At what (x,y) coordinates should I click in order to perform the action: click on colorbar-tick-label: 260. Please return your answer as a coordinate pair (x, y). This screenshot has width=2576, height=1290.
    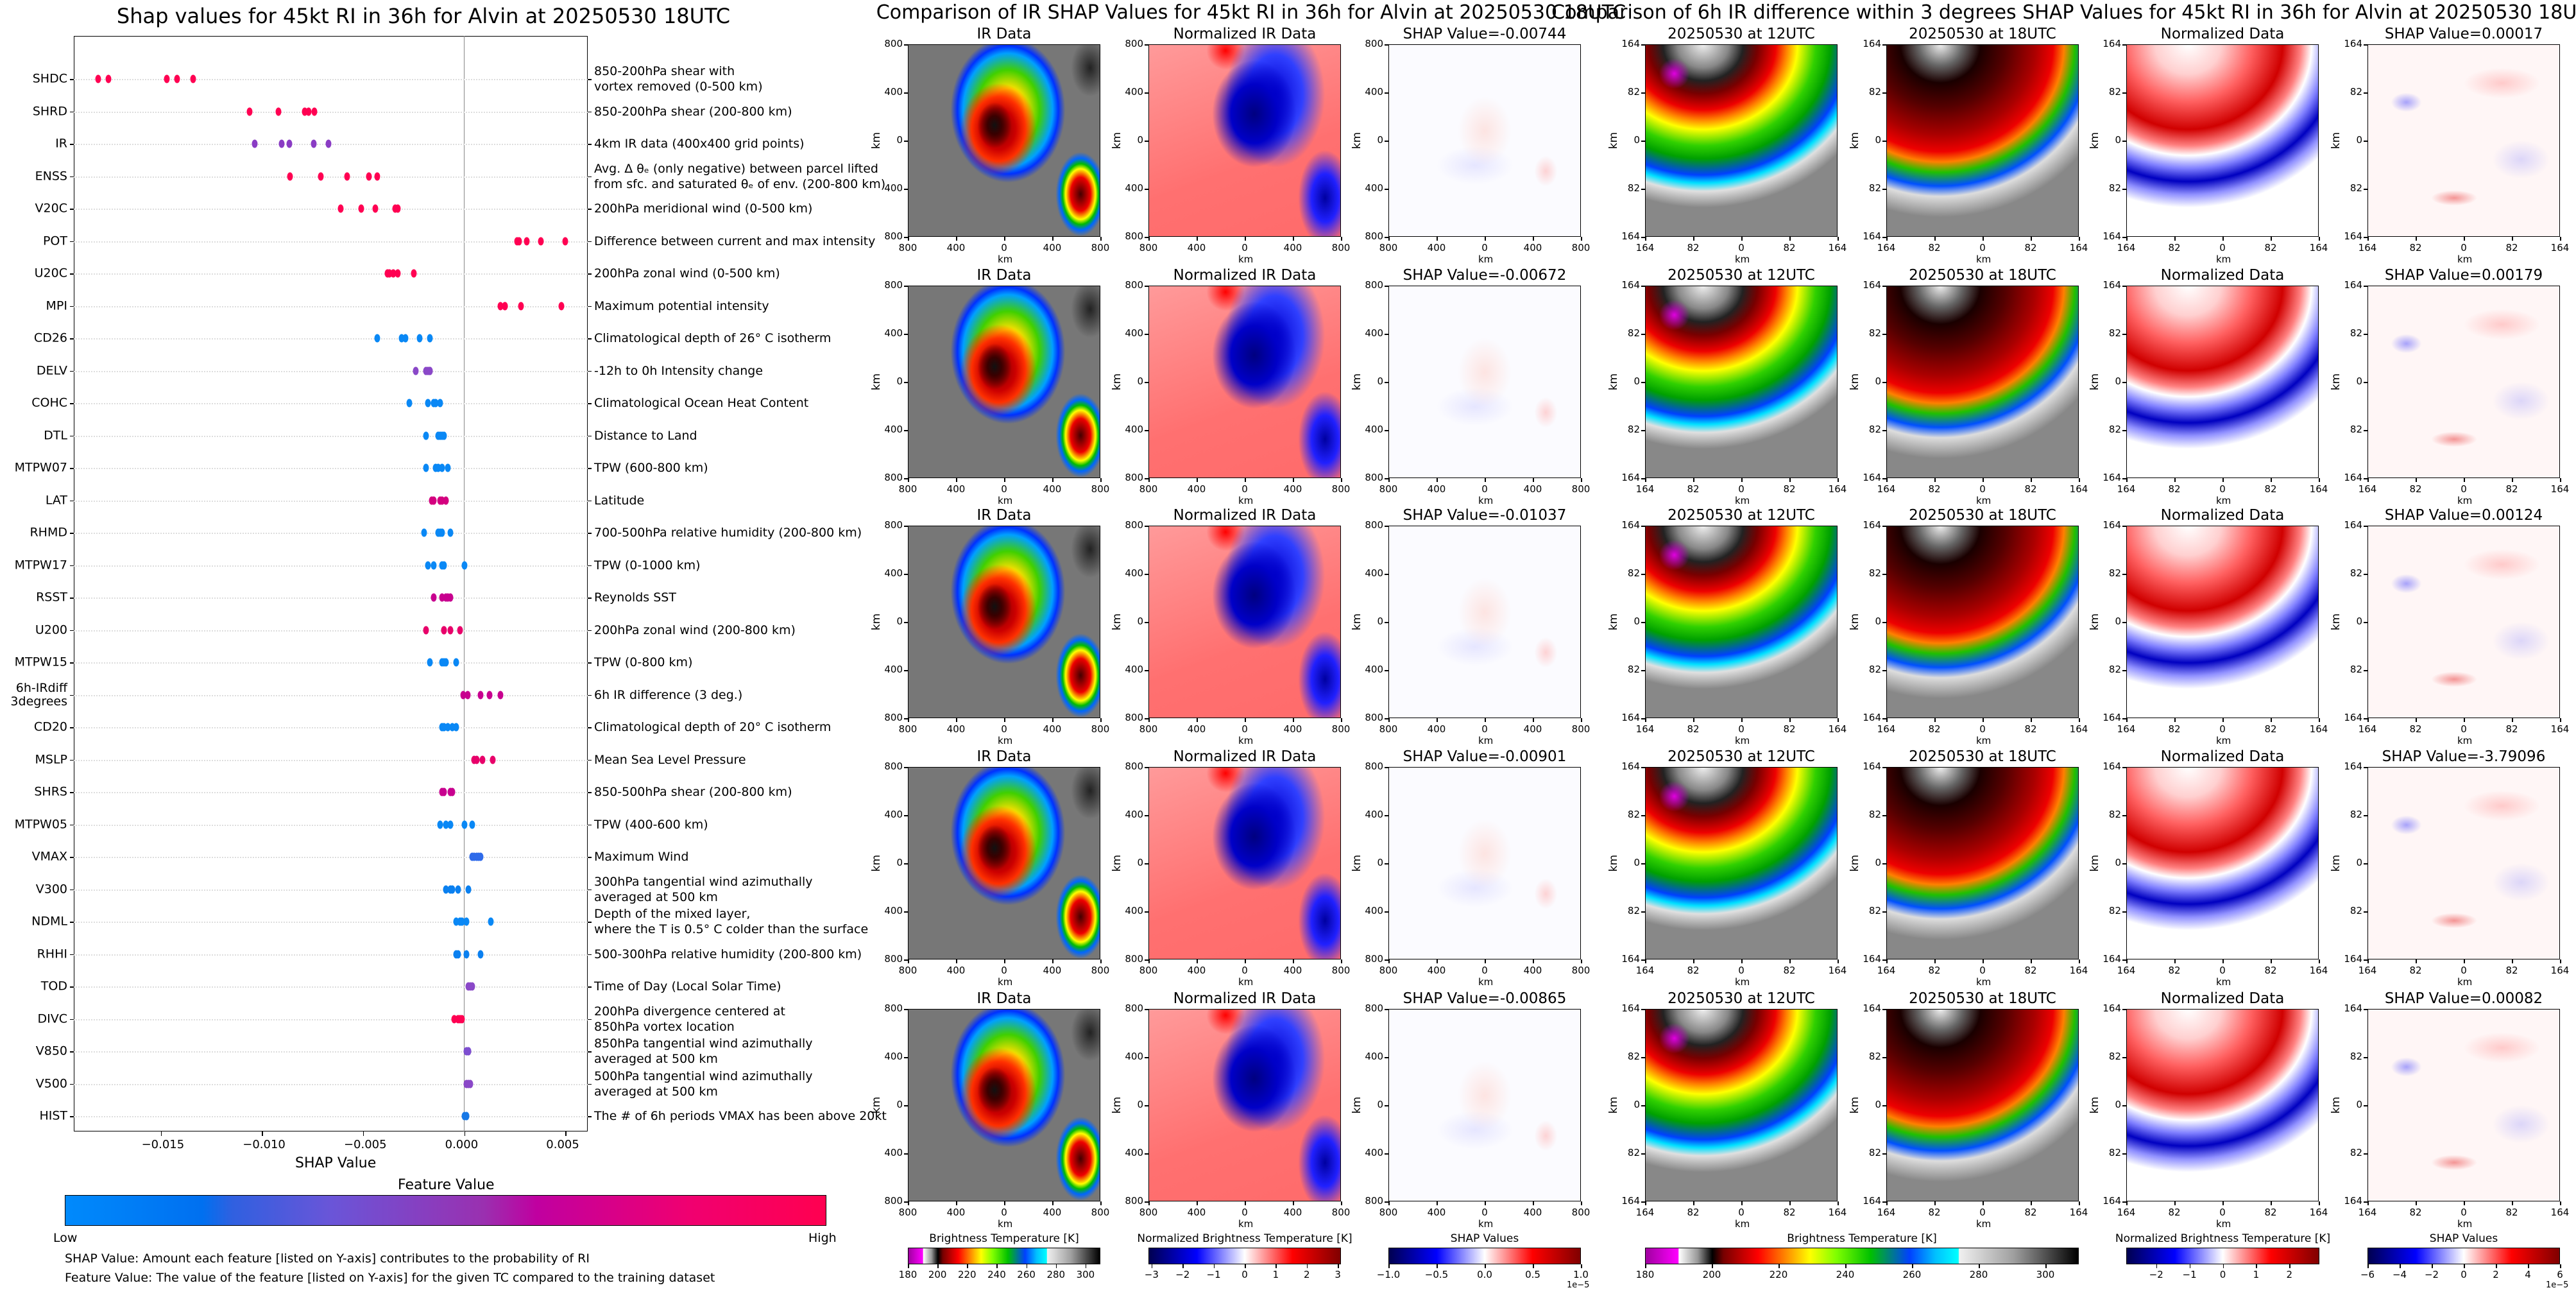
    Looking at the image, I should click on (1026, 1274).